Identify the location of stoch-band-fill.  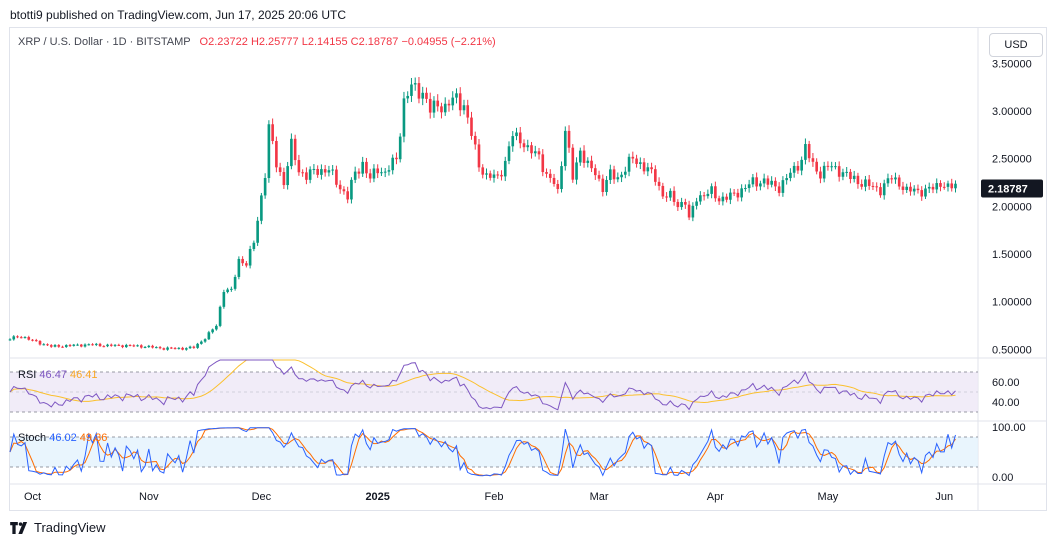
(494, 452).